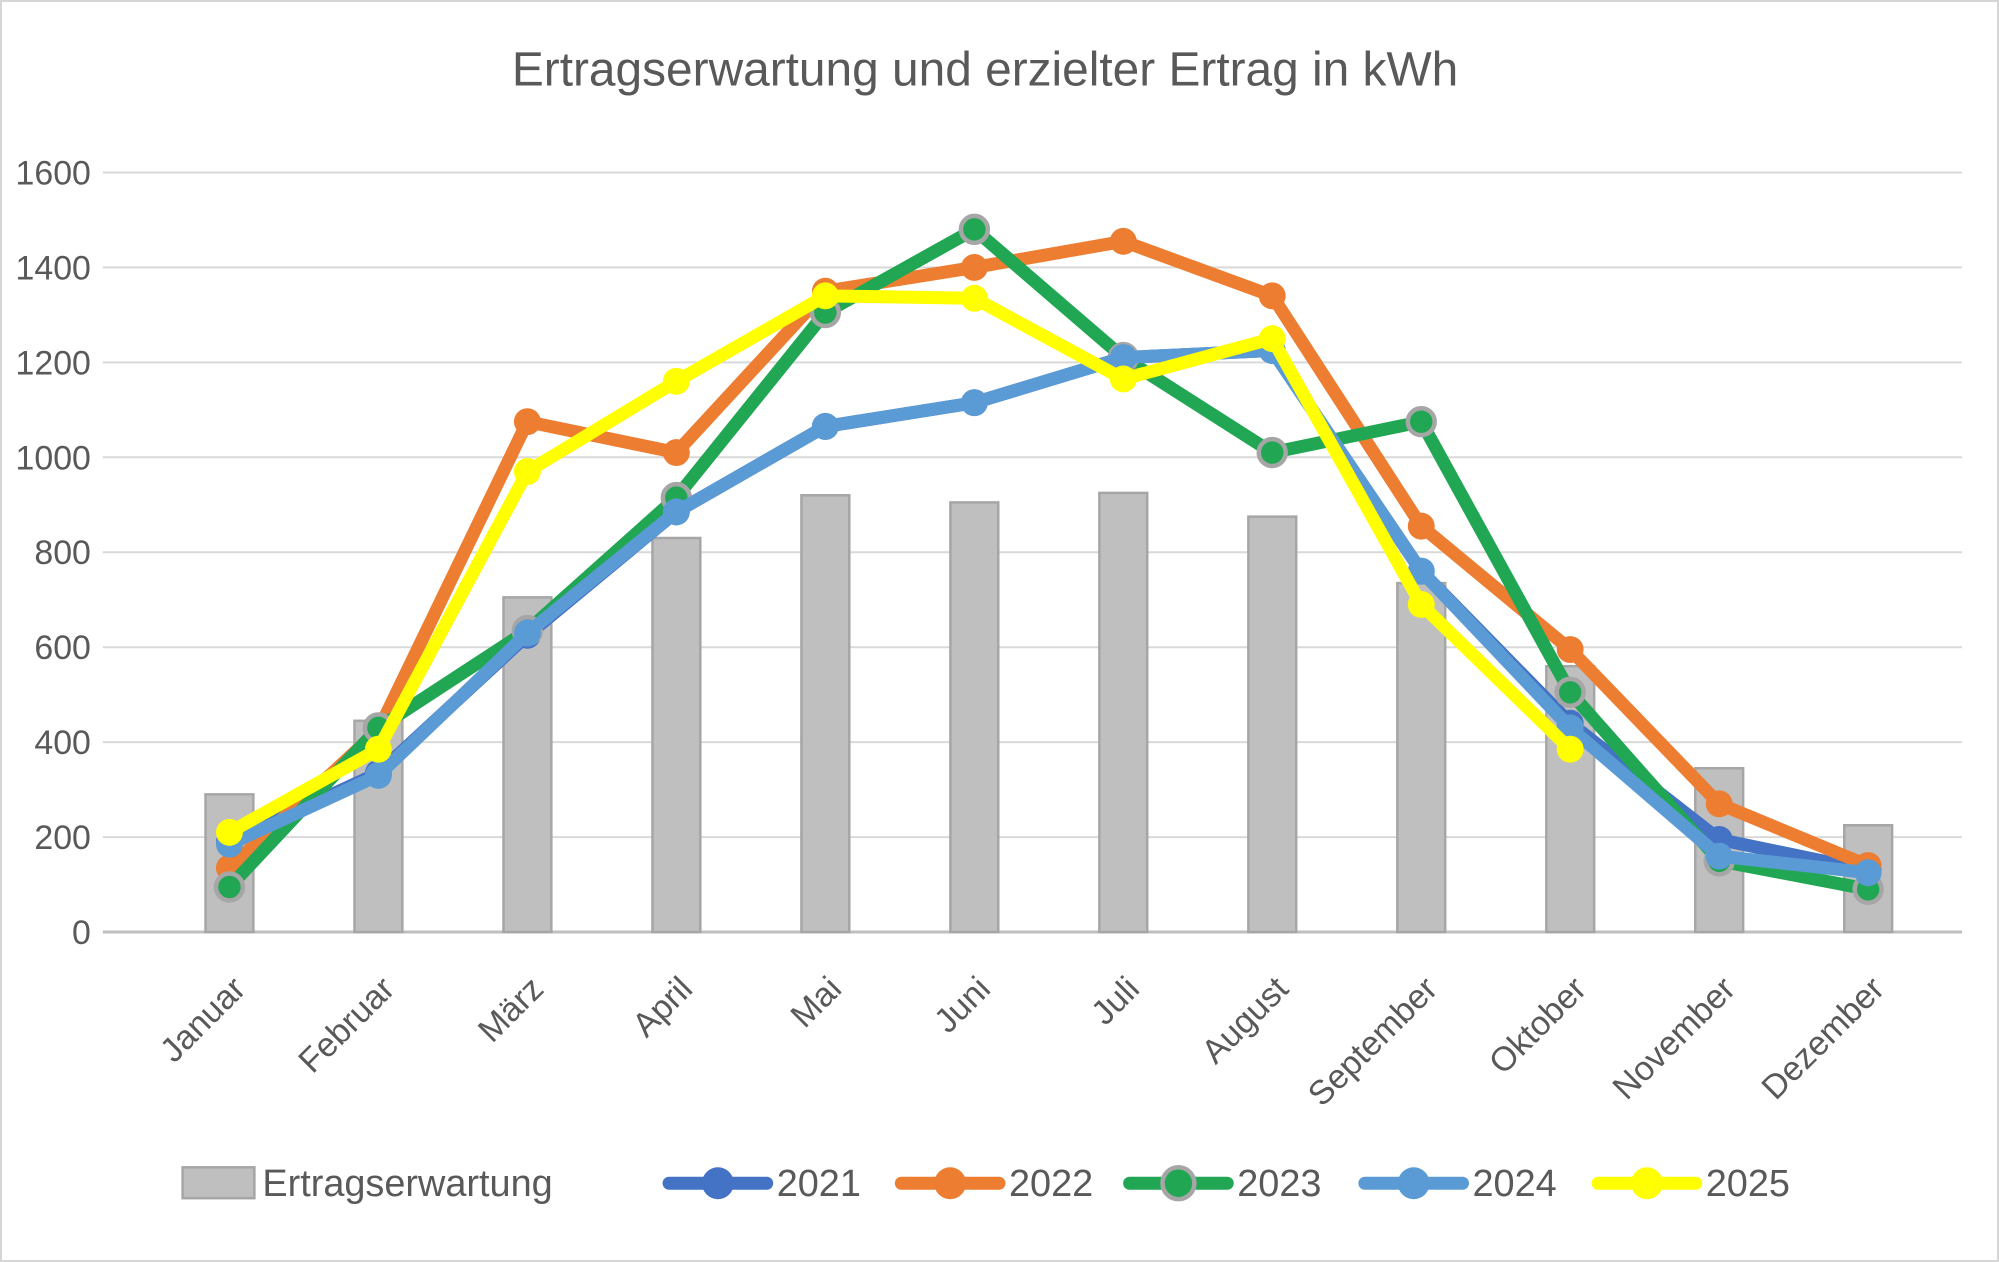  What do you see at coordinates (527, 633) in the screenshot?
I see `marker-2024-märz` at bounding box center [527, 633].